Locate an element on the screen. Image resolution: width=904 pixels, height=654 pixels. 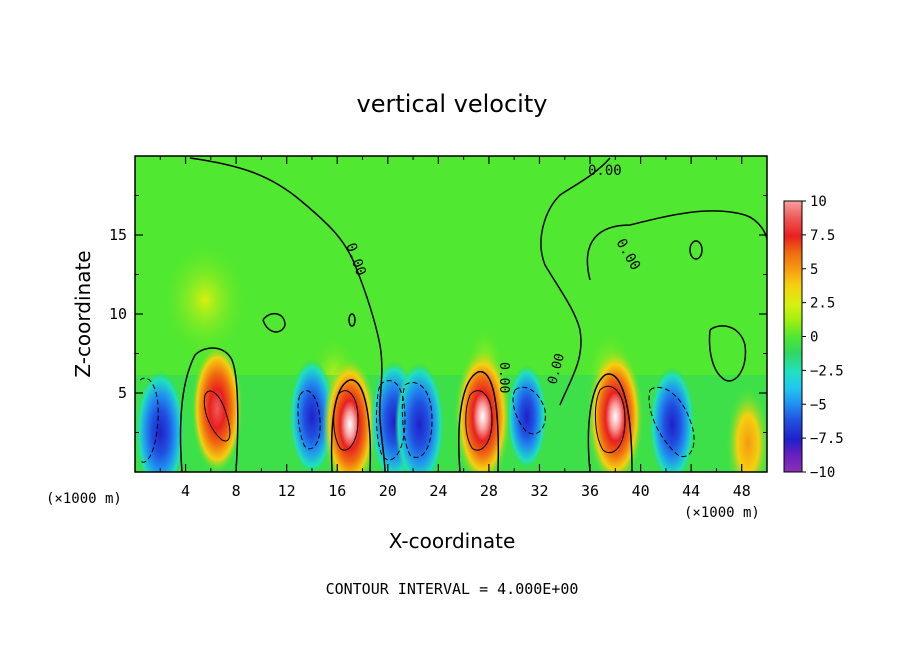
x-tick-label: 4 is located at coordinates (185, 491).